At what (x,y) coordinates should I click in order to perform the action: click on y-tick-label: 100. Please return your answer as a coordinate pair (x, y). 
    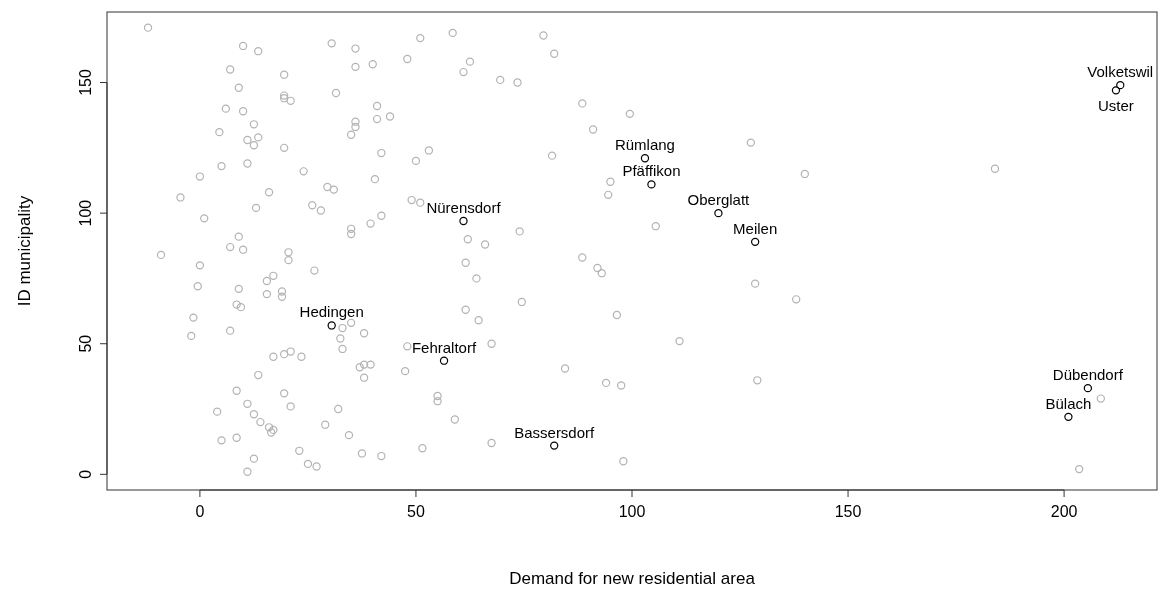
    Looking at the image, I should click on (85, 213).